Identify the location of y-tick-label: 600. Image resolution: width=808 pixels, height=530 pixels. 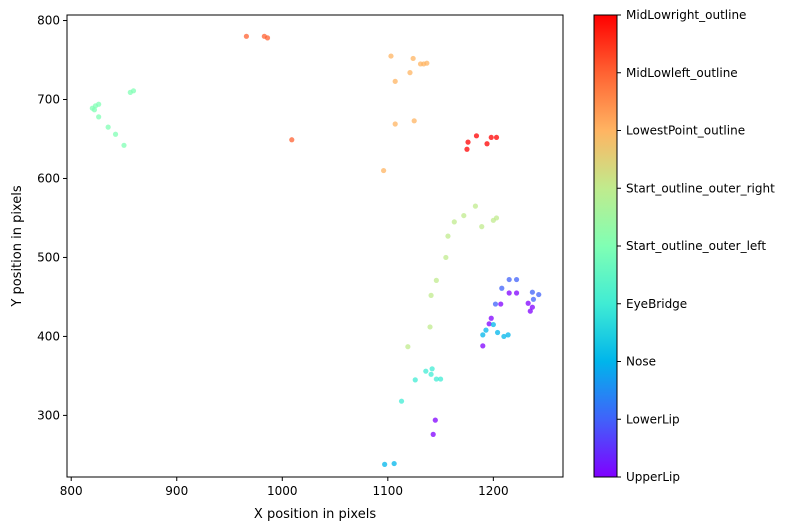
(48, 178).